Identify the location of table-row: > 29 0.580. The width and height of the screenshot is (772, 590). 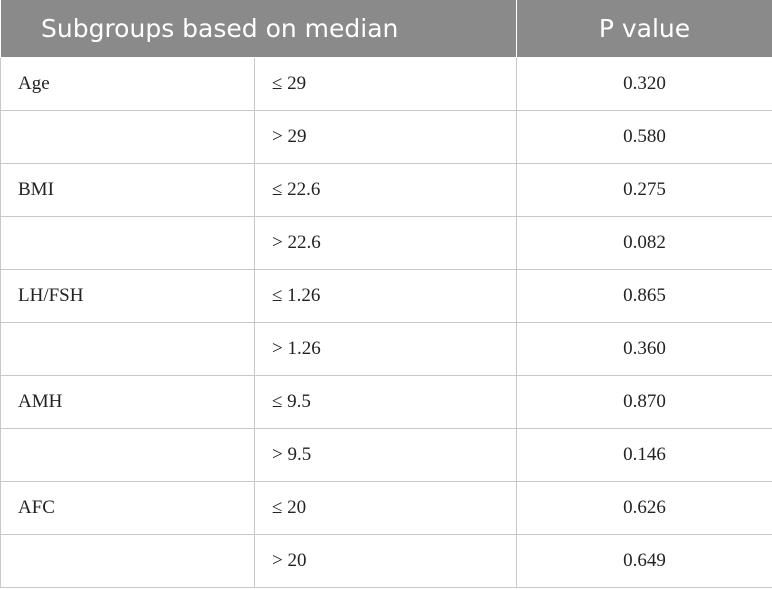
(386, 137).